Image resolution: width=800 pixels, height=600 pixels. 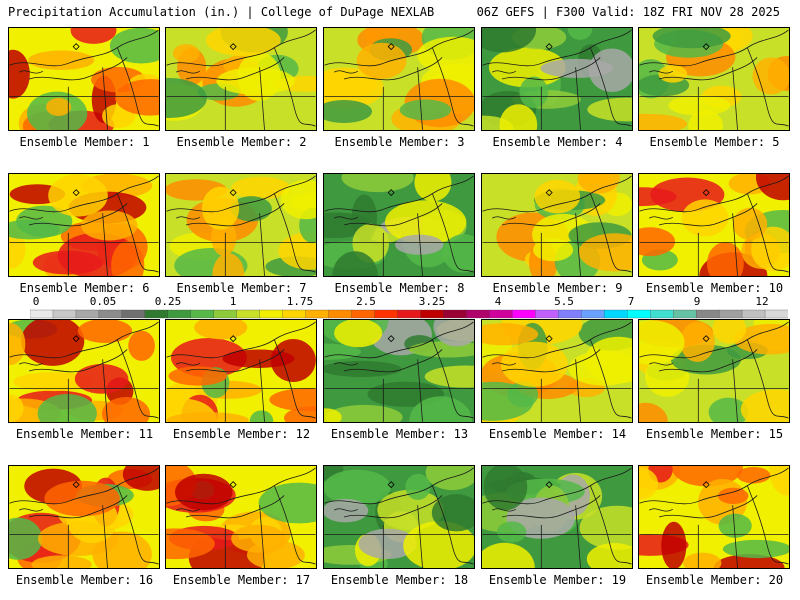 I want to click on colorbar-tick: 7, so click(x=631, y=301).